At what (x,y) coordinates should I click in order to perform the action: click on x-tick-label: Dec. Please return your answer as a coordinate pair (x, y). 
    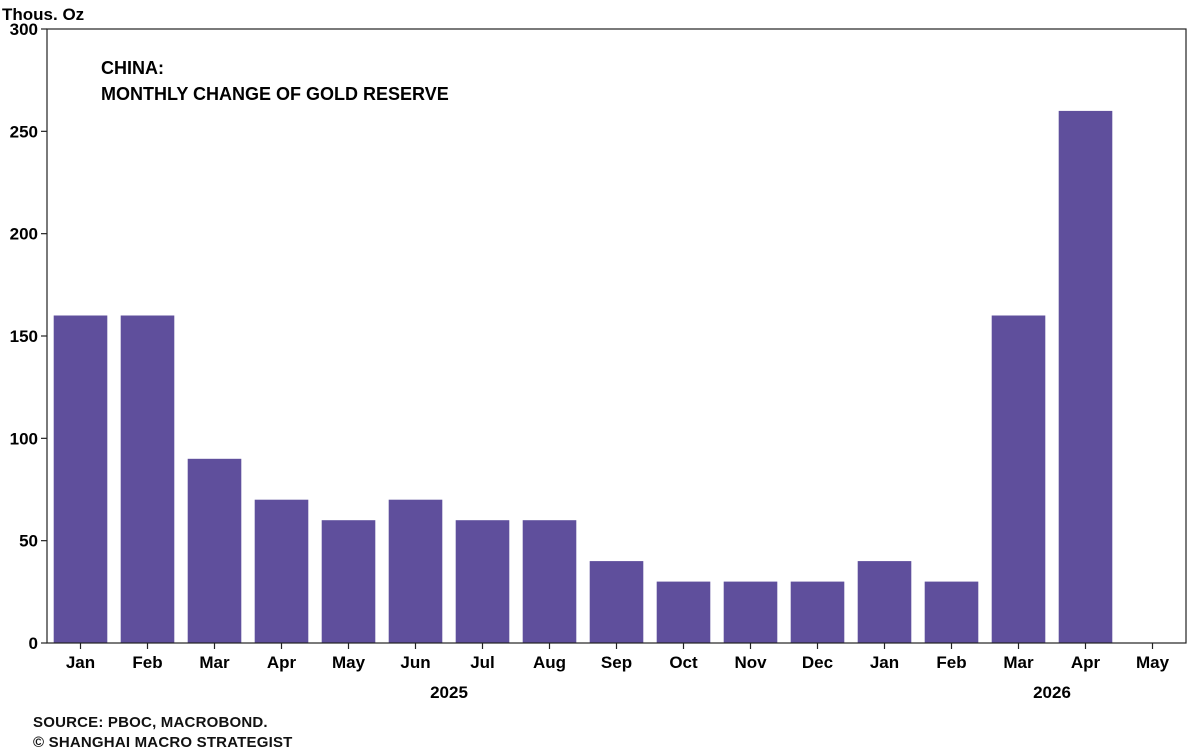
    Looking at the image, I should click on (817, 662).